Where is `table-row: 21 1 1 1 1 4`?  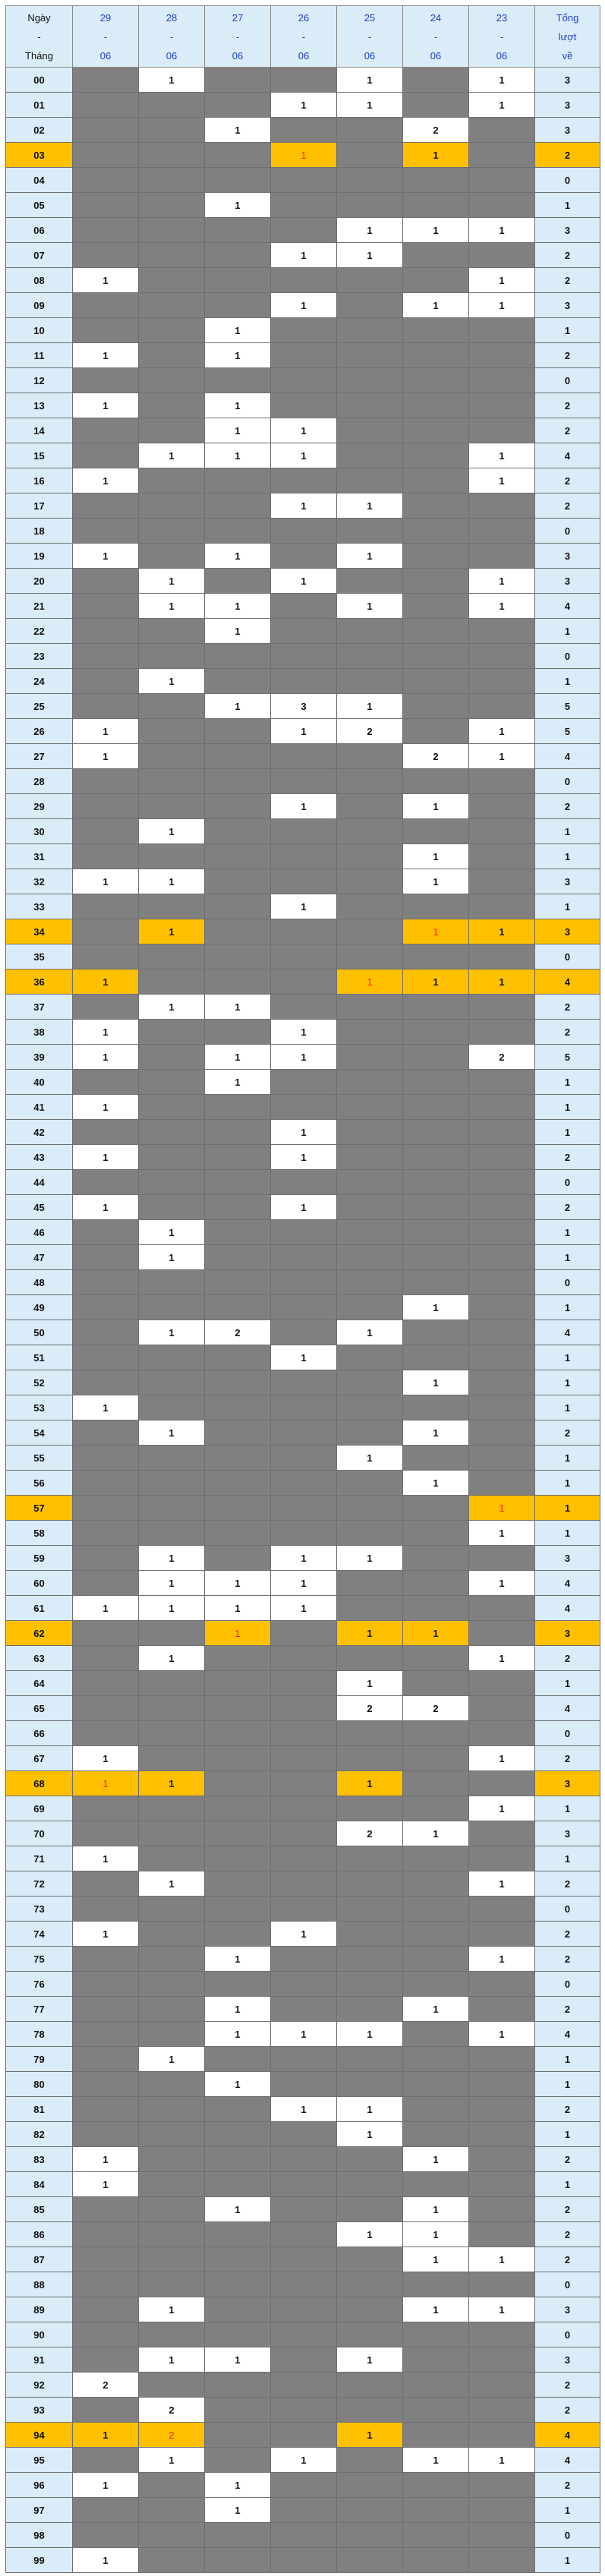
table-row: 21 1 1 1 1 4 is located at coordinates (302, 606).